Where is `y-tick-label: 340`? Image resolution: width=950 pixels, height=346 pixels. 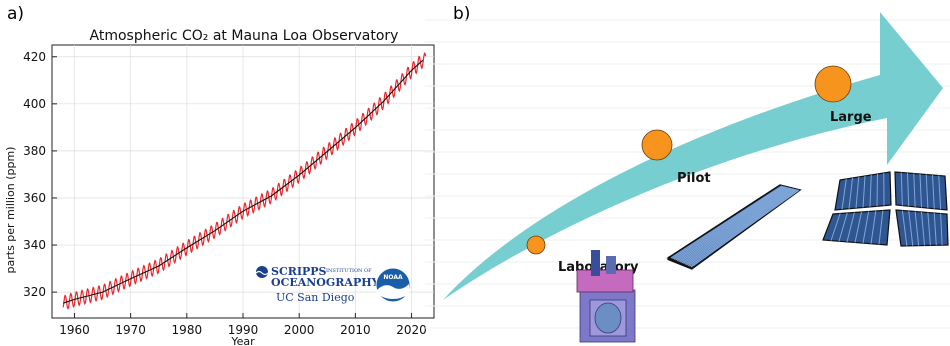
y-tick-label: 340 is located at coordinates (34, 245).